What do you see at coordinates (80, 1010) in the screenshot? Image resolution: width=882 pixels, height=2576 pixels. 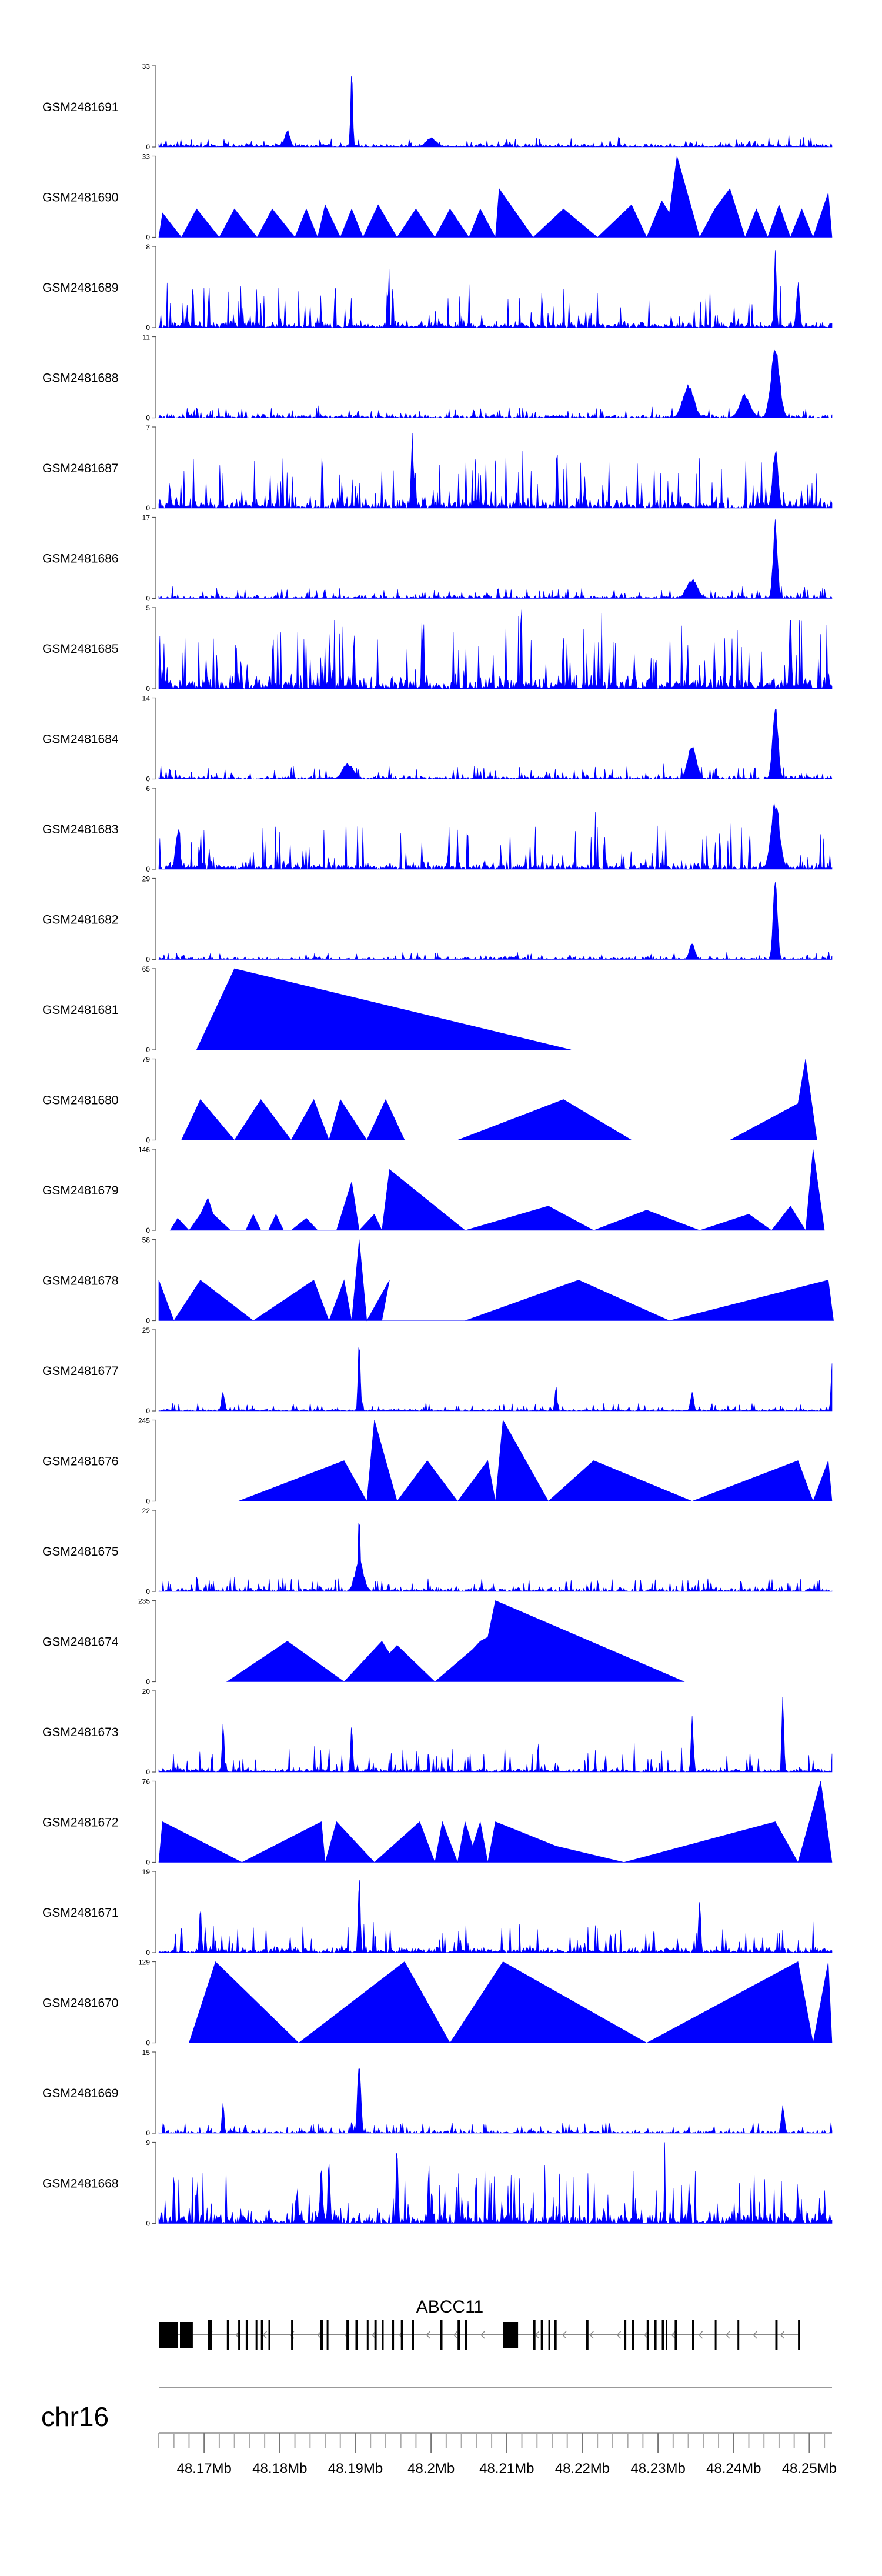 I see `track-label: GSM2481681` at bounding box center [80, 1010].